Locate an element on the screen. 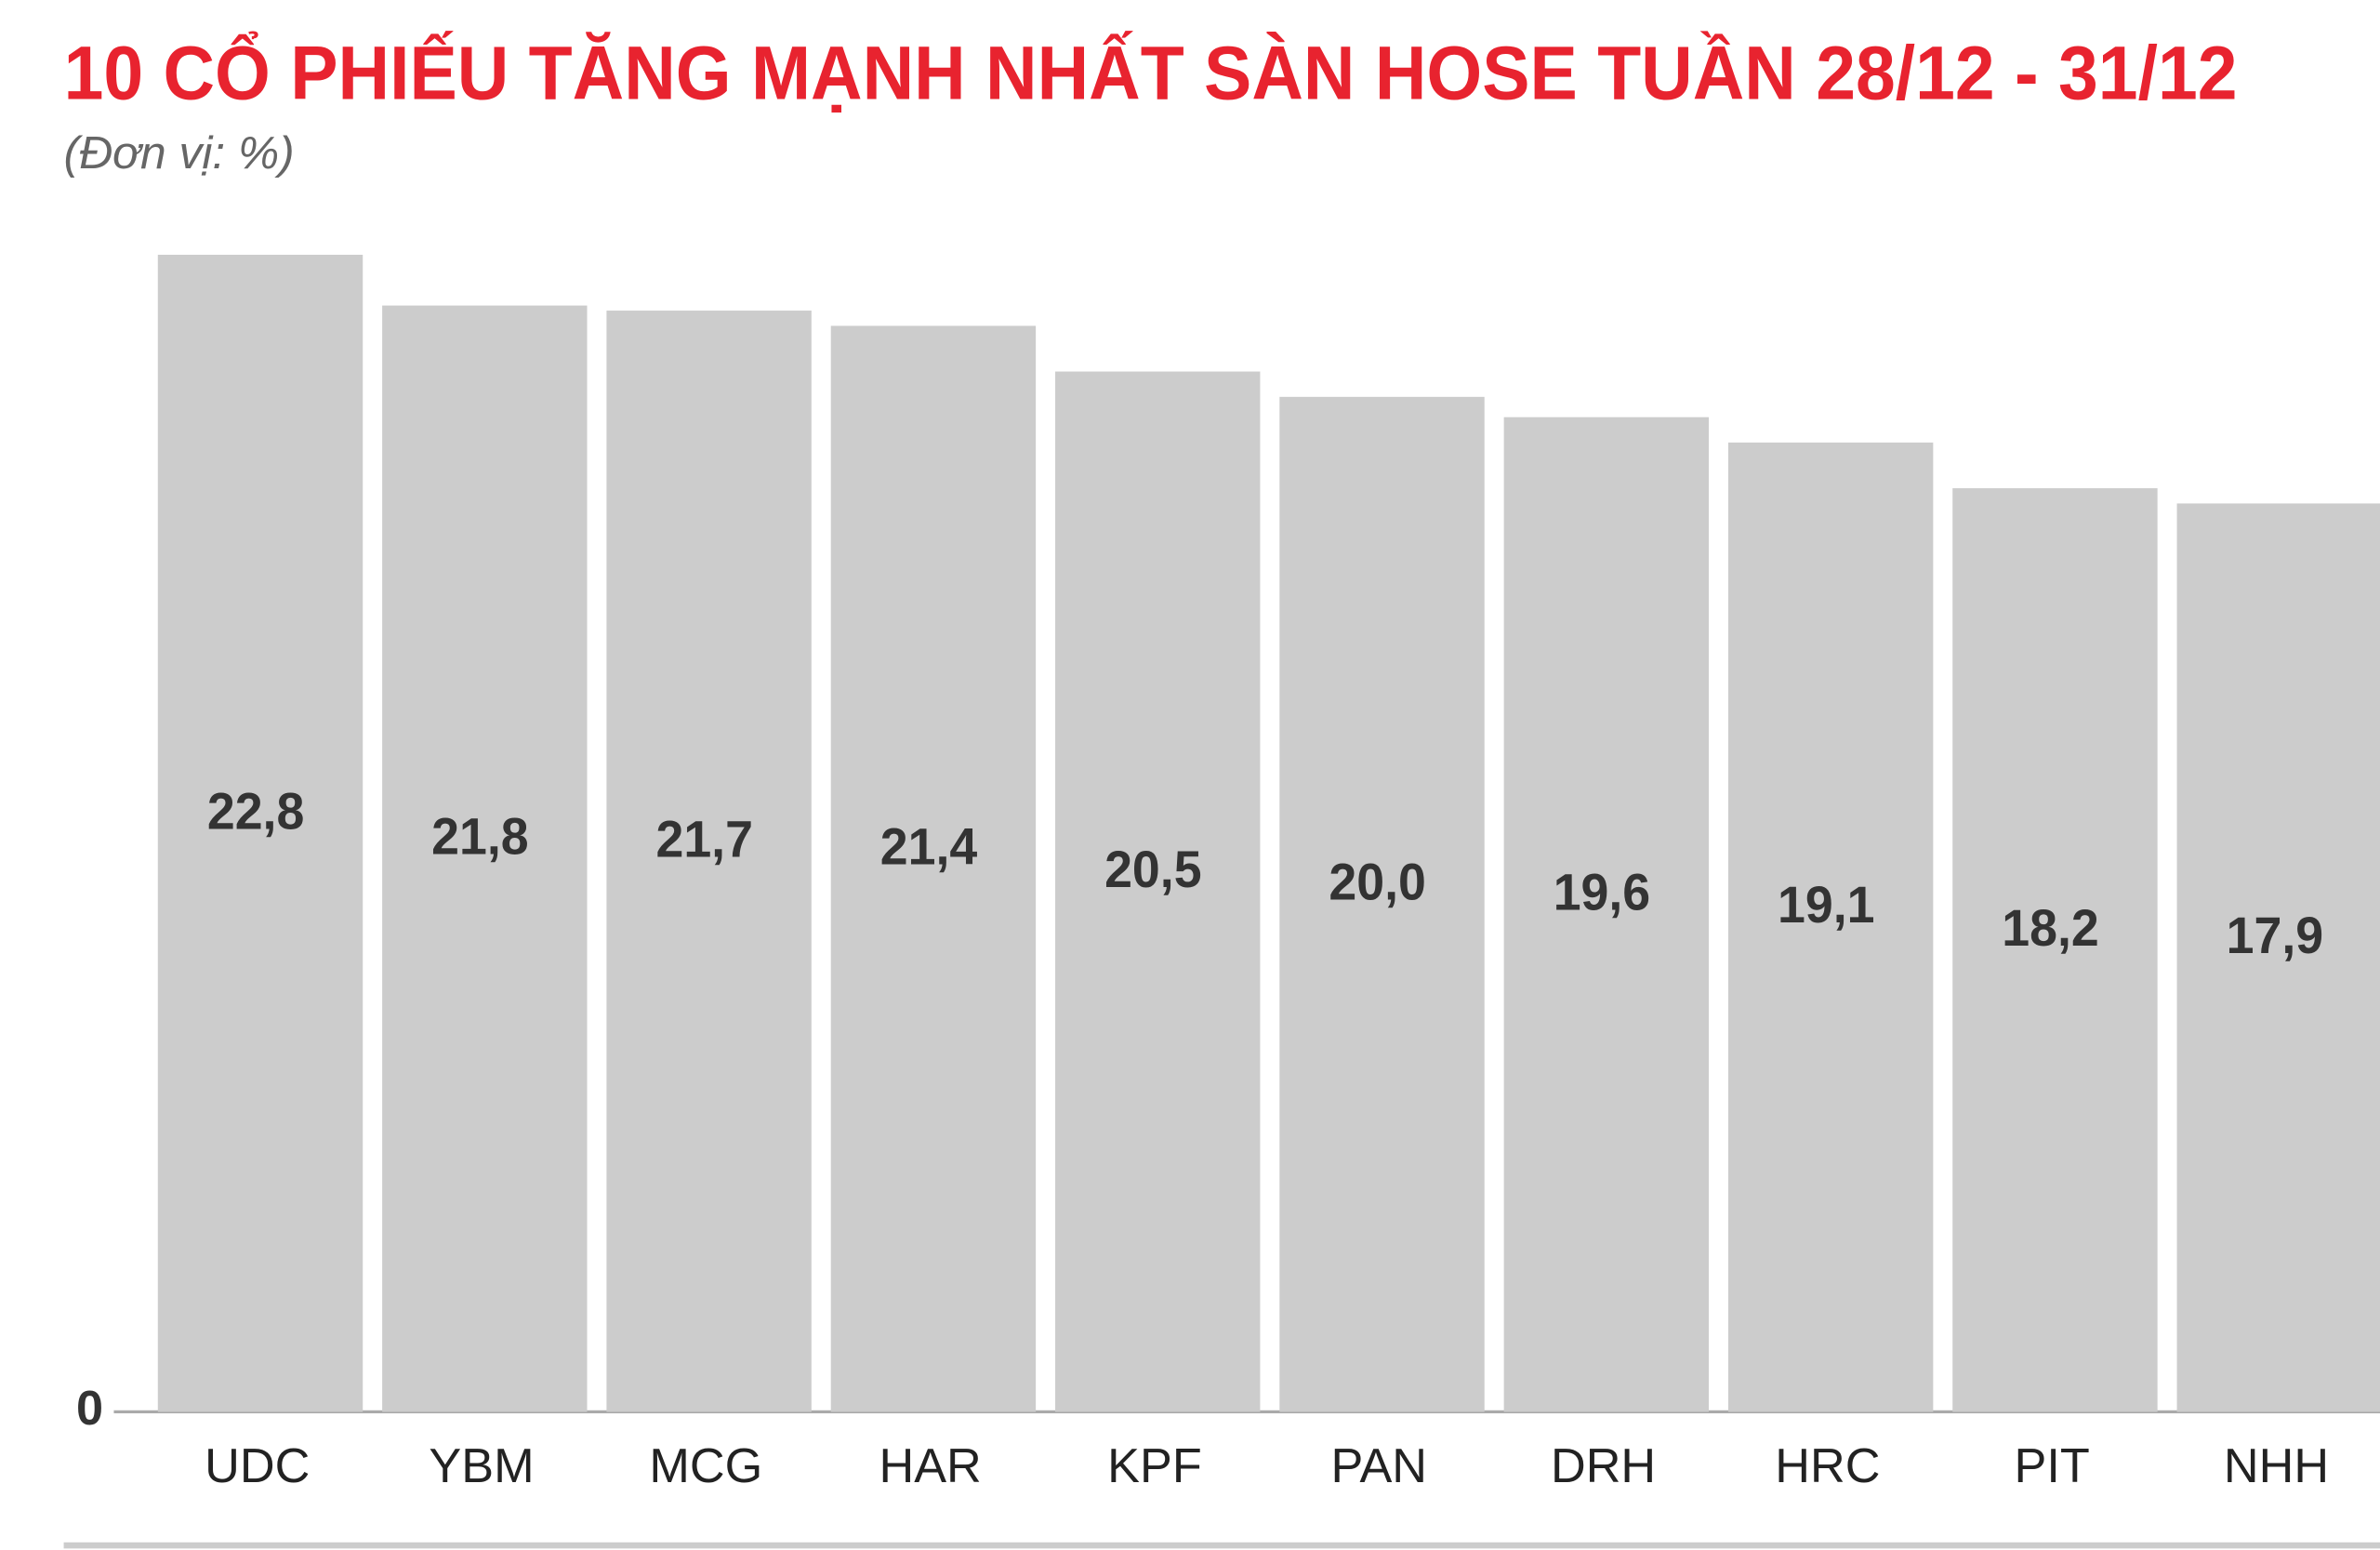 This screenshot has width=2380, height=1550. value-label: 21,4 is located at coordinates (929, 846).